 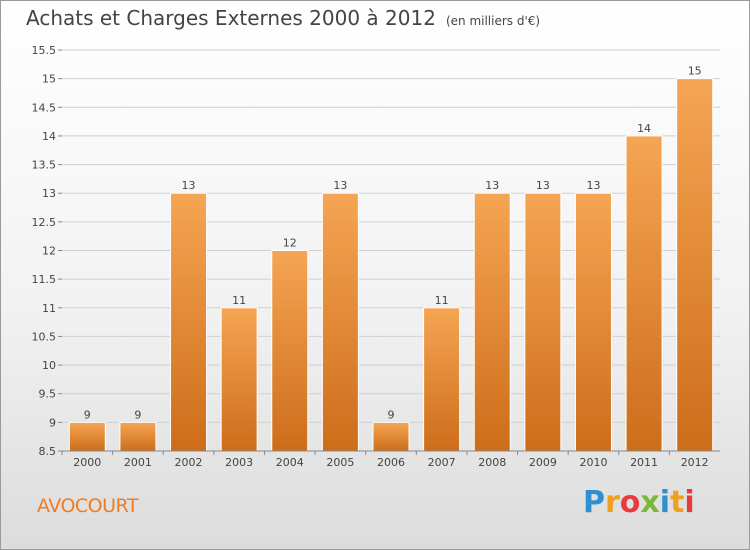 I want to click on y-tick-label: 12, so click(x=49, y=251).